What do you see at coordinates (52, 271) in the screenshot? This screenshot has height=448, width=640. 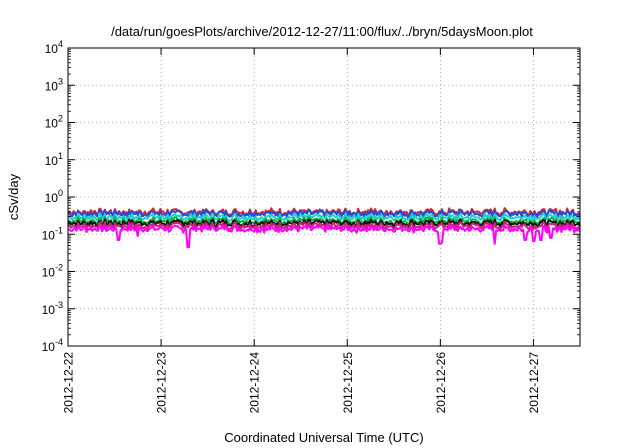 I see `y-tick-label: 10⁻²` at bounding box center [52, 271].